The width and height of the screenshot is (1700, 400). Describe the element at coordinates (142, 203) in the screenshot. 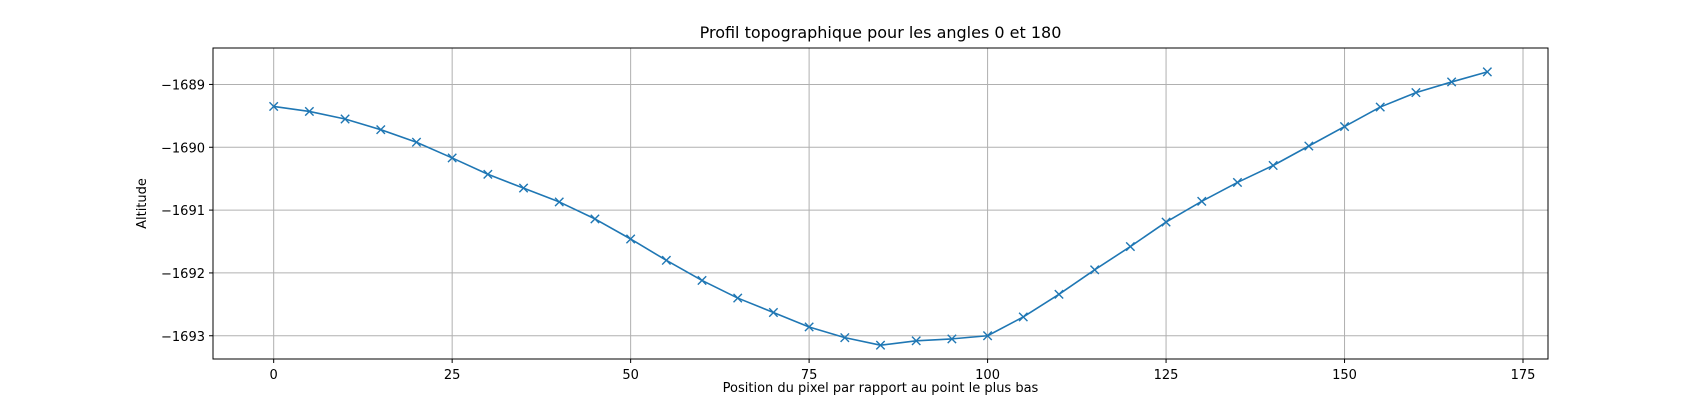

I see `y-axis-title: Altitude` at that location.